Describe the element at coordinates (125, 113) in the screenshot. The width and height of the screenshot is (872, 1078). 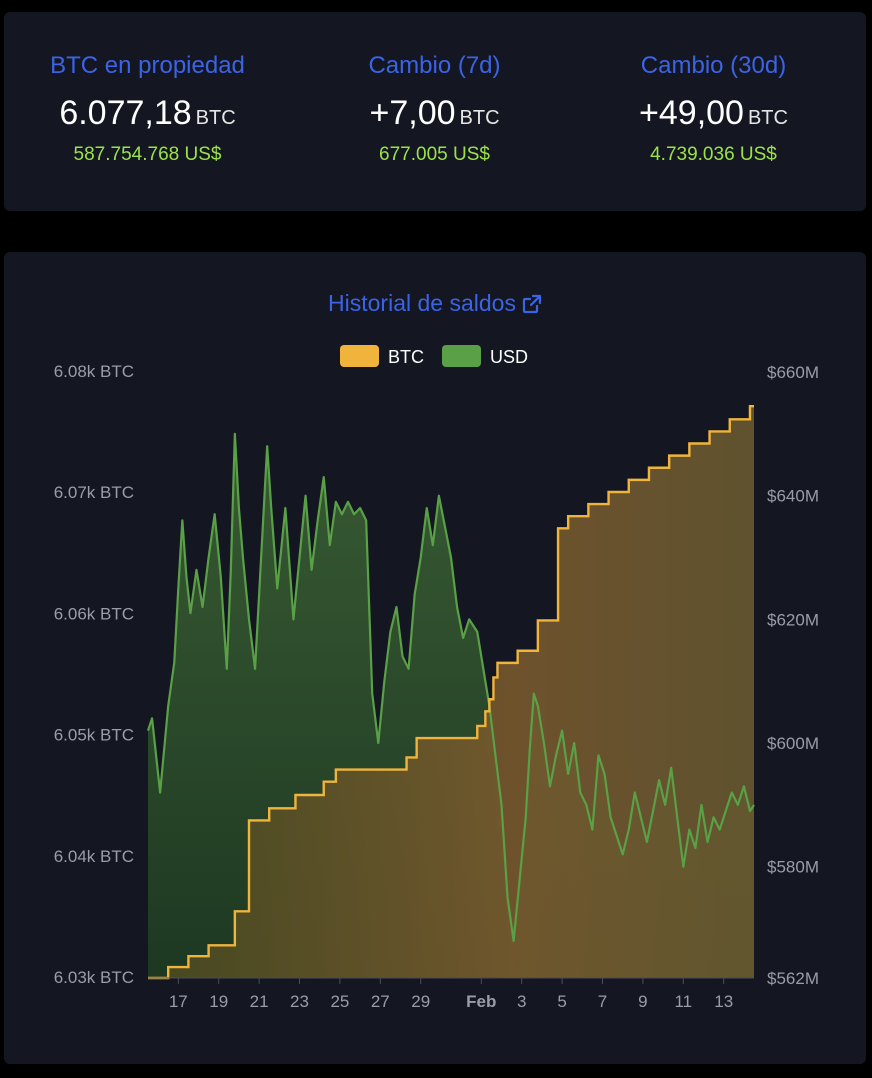
I see `stat-value-number: 6.077,18` at that location.